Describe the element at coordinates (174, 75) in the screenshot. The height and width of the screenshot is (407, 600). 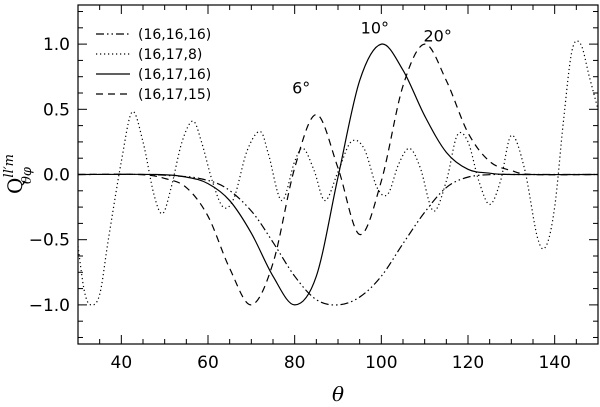
I see `legend-label: (16,17,16)` at that location.